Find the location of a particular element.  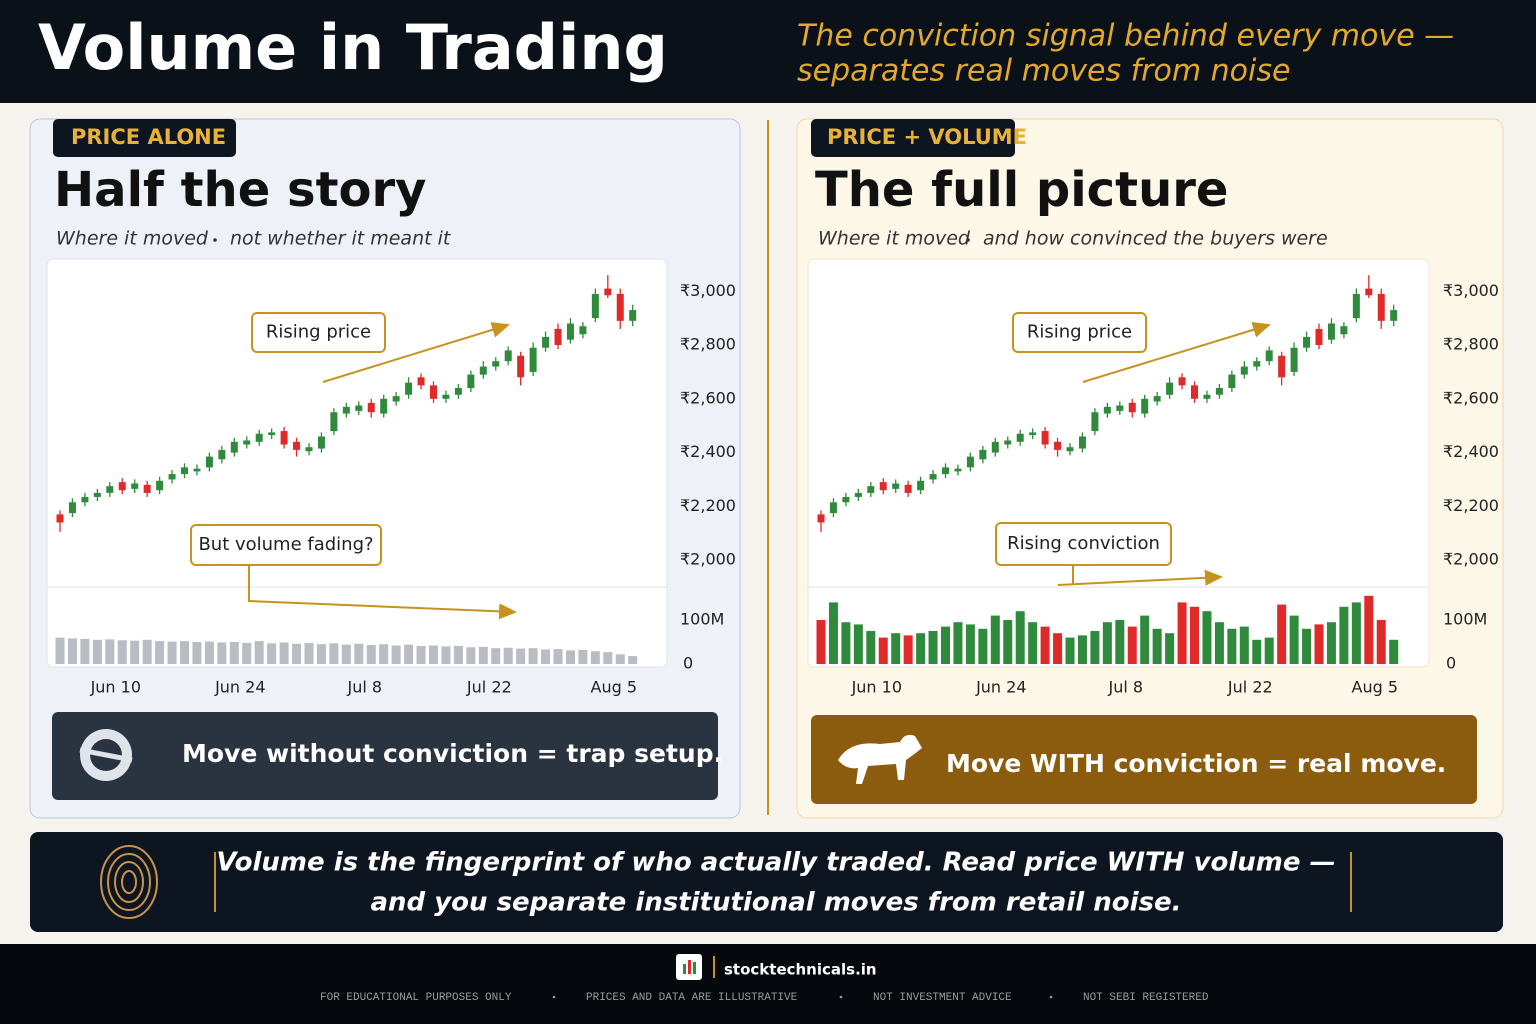

y-tick-label: ₹2,600 is located at coordinates (708, 397).